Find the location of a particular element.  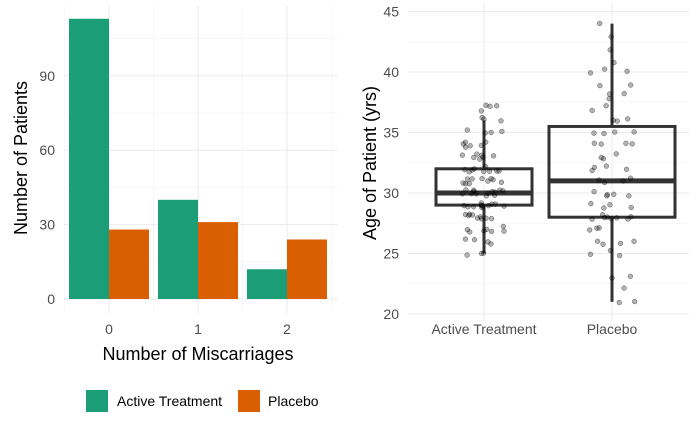

y-tick-label: 30 is located at coordinates (47, 225).